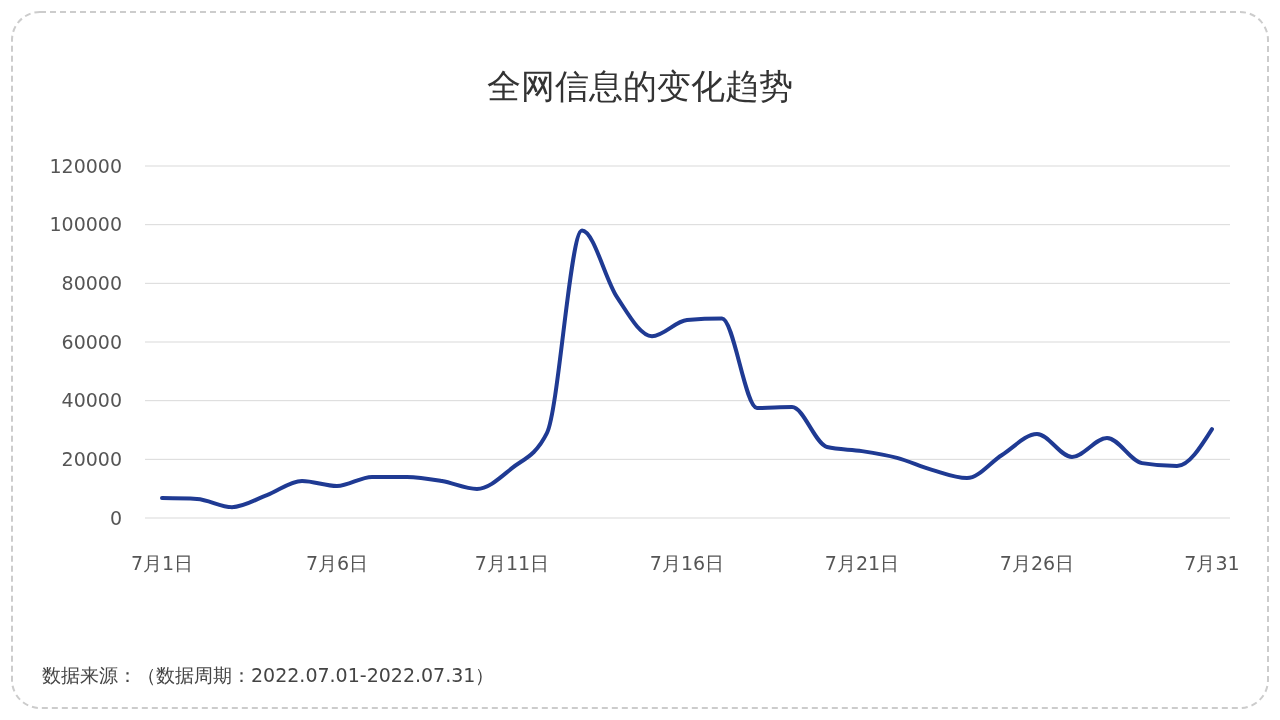 Image resolution: width=1280 pixels, height=720 pixels. Describe the element at coordinates (640, 86) in the screenshot. I see `chart-title: 全网信息的变化趋势` at that location.